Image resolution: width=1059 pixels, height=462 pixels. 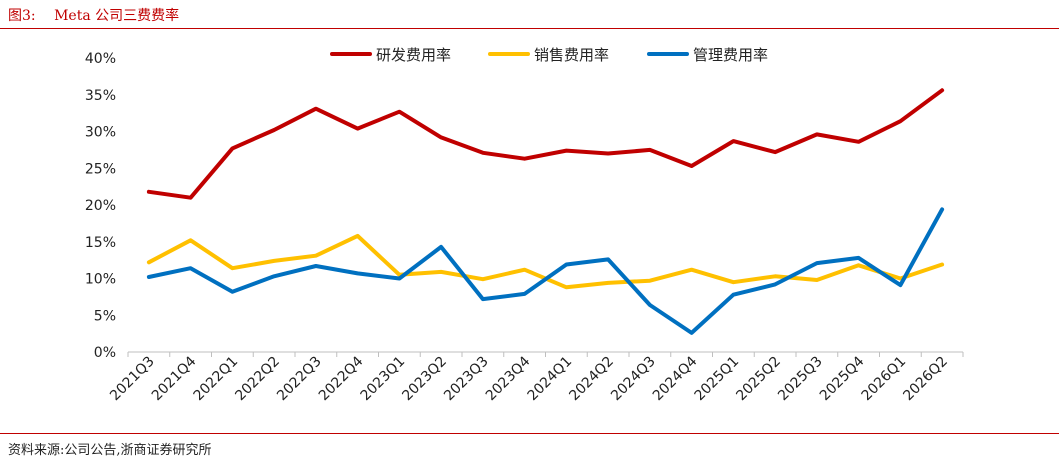 What do you see at coordinates (100, 96) in the screenshot?
I see `y-tick-label: 35%` at bounding box center [100, 96].